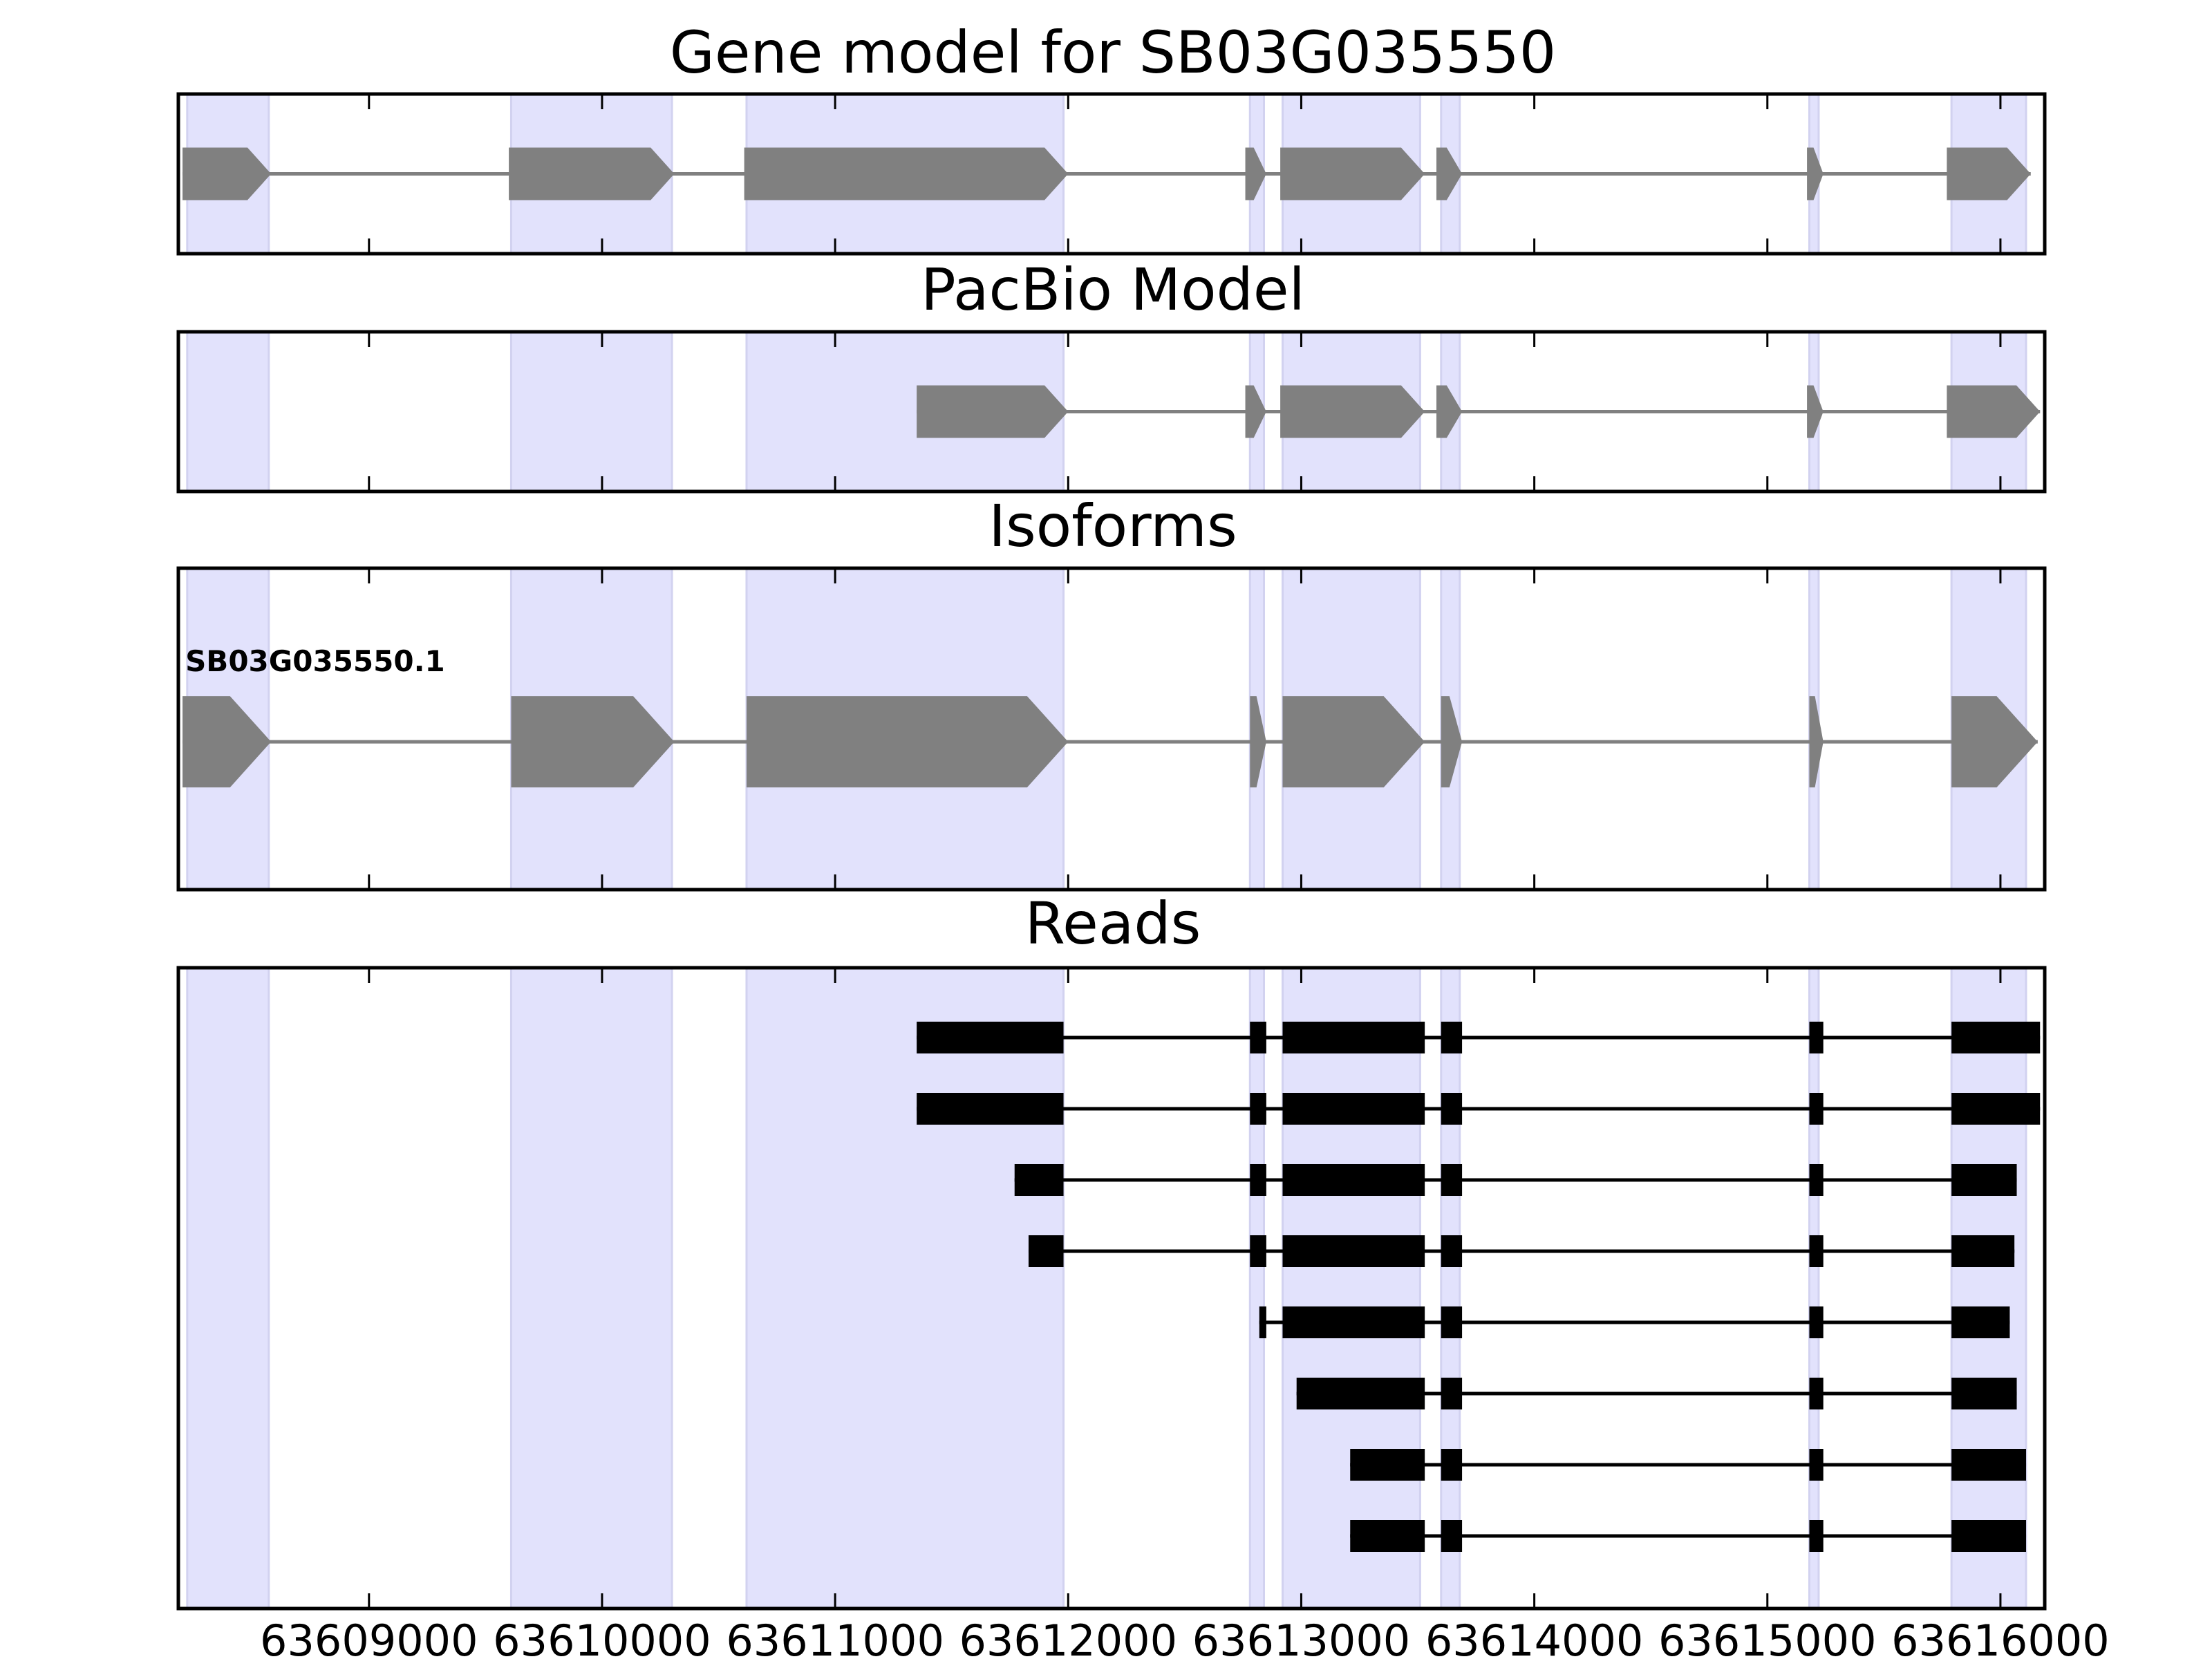 The width and height of the screenshot is (2212, 1659). Describe the element at coordinates (1113, 290) in the screenshot. I see `panel-title-pacbio-model: PacBio Model` at that location.